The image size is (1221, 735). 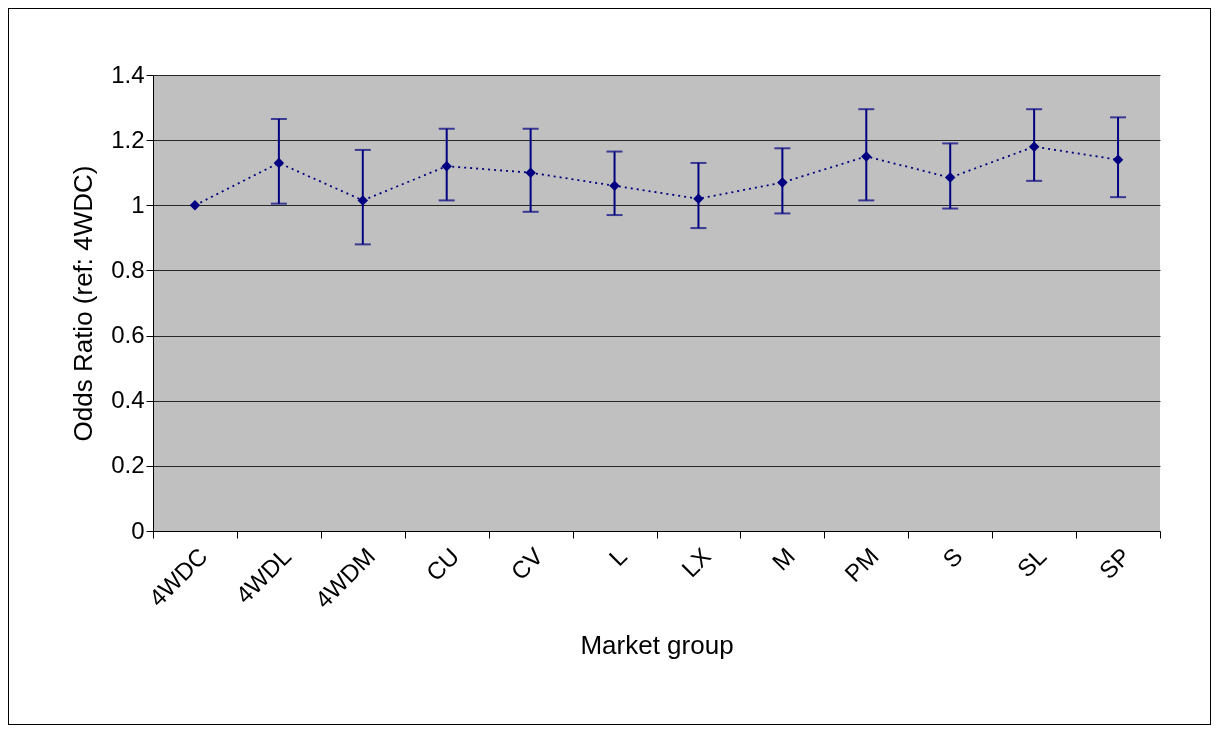 What do you see at coordinates (138, 530) in the screenshot?
I see `y-tick-label: 0` at bounding box center [138, 530].